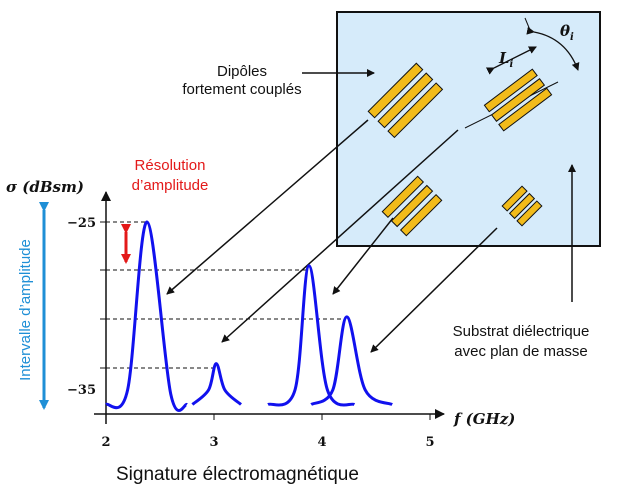 Image resolution: width=617 pixels, height=488 pixels. What do you see at coordinates (434, 290) in the screenshot?
I see `arrow-small-to-peak4` at bounding box center [434, 290].